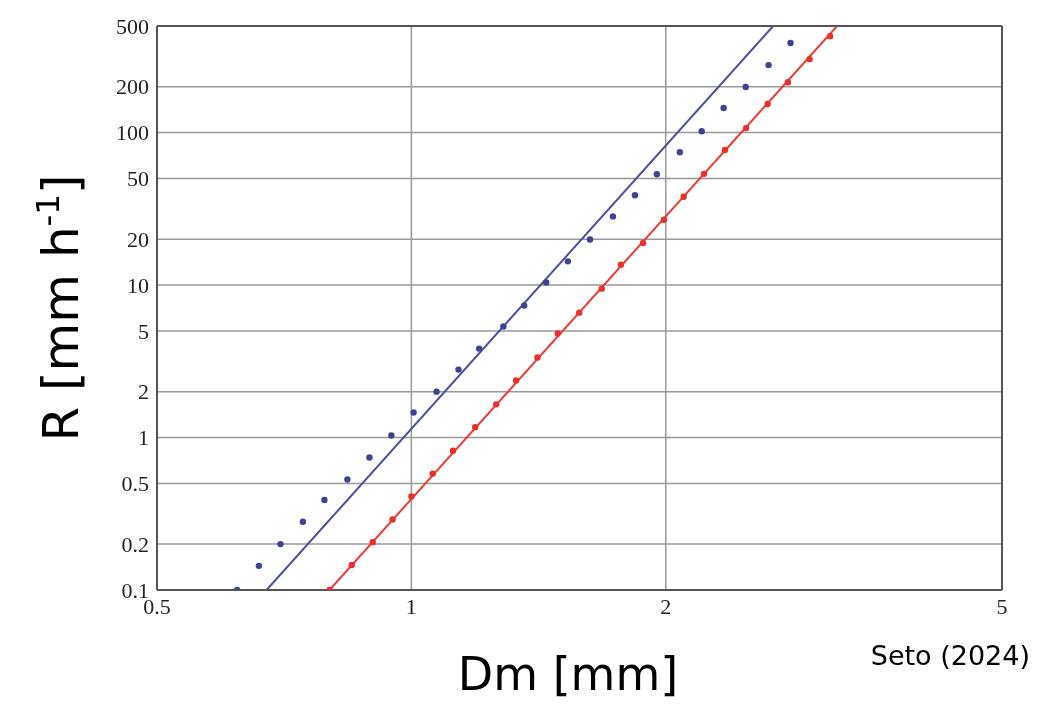 The image size is (1038, 709). Describe the element at coordinates (666, 606) in the screenshot. I see `x-tick-label: 2` at that location.